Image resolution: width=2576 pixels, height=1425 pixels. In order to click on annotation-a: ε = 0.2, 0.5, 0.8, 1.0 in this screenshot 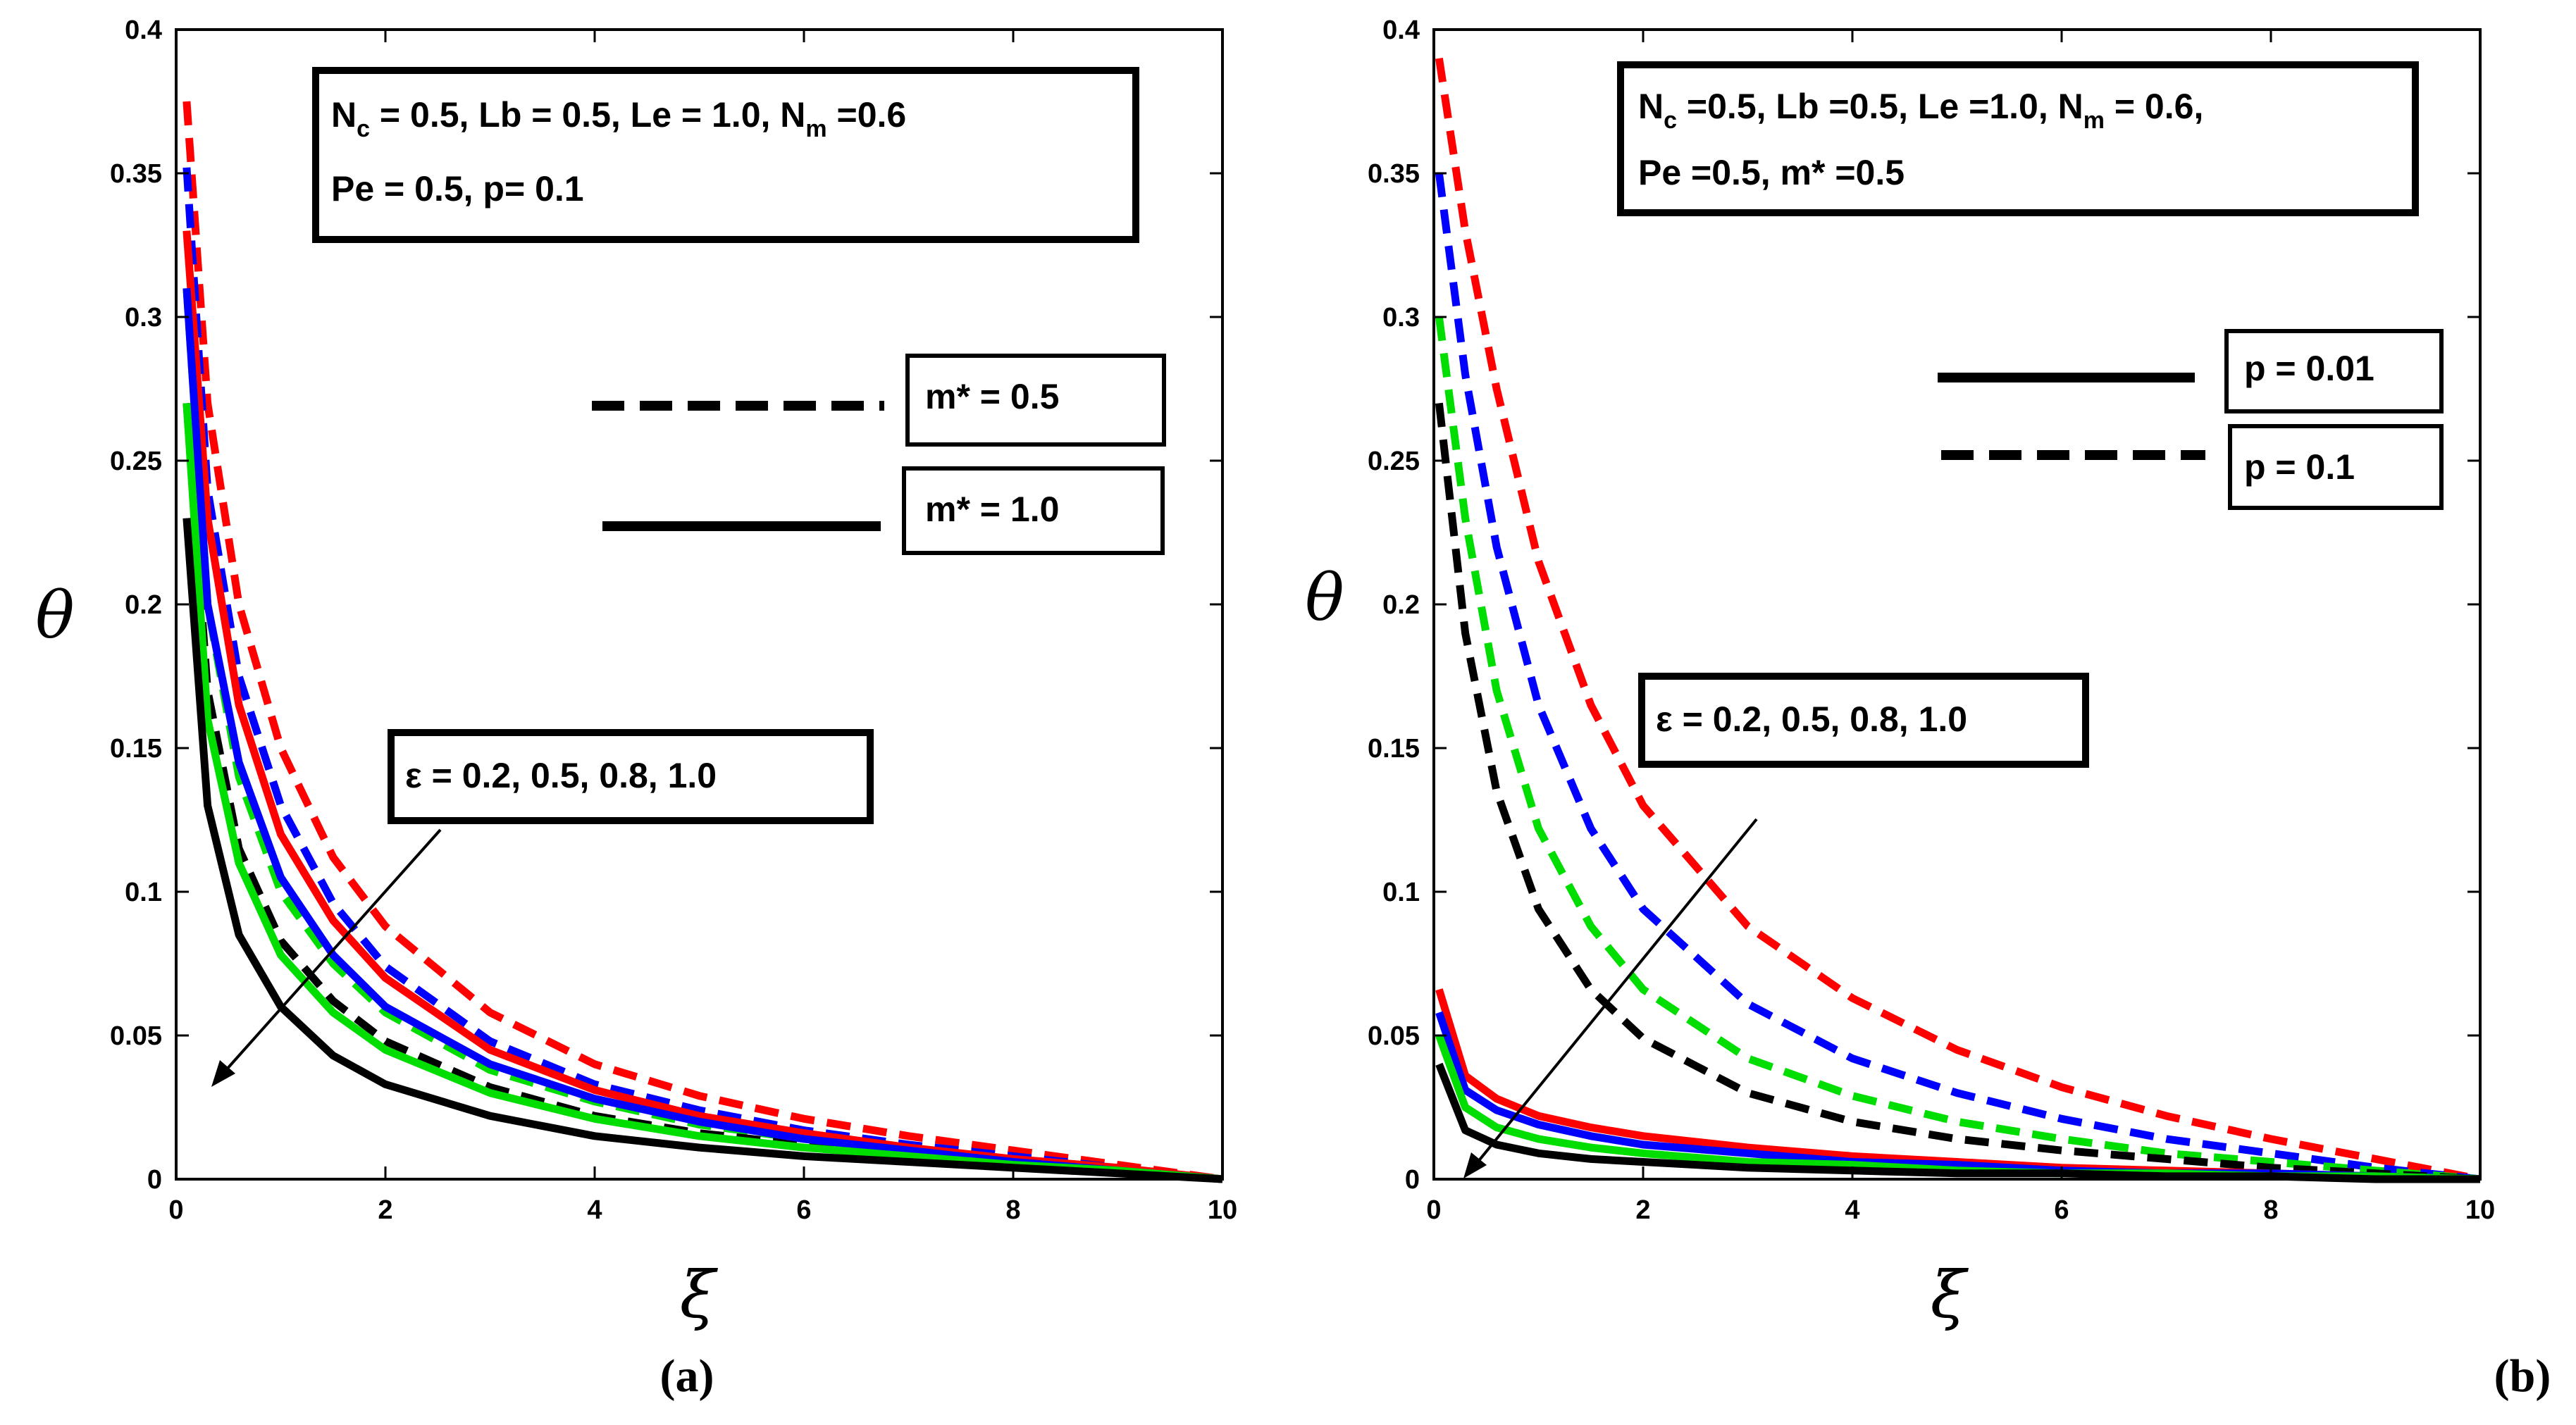, I will do `click(542, 908)`.